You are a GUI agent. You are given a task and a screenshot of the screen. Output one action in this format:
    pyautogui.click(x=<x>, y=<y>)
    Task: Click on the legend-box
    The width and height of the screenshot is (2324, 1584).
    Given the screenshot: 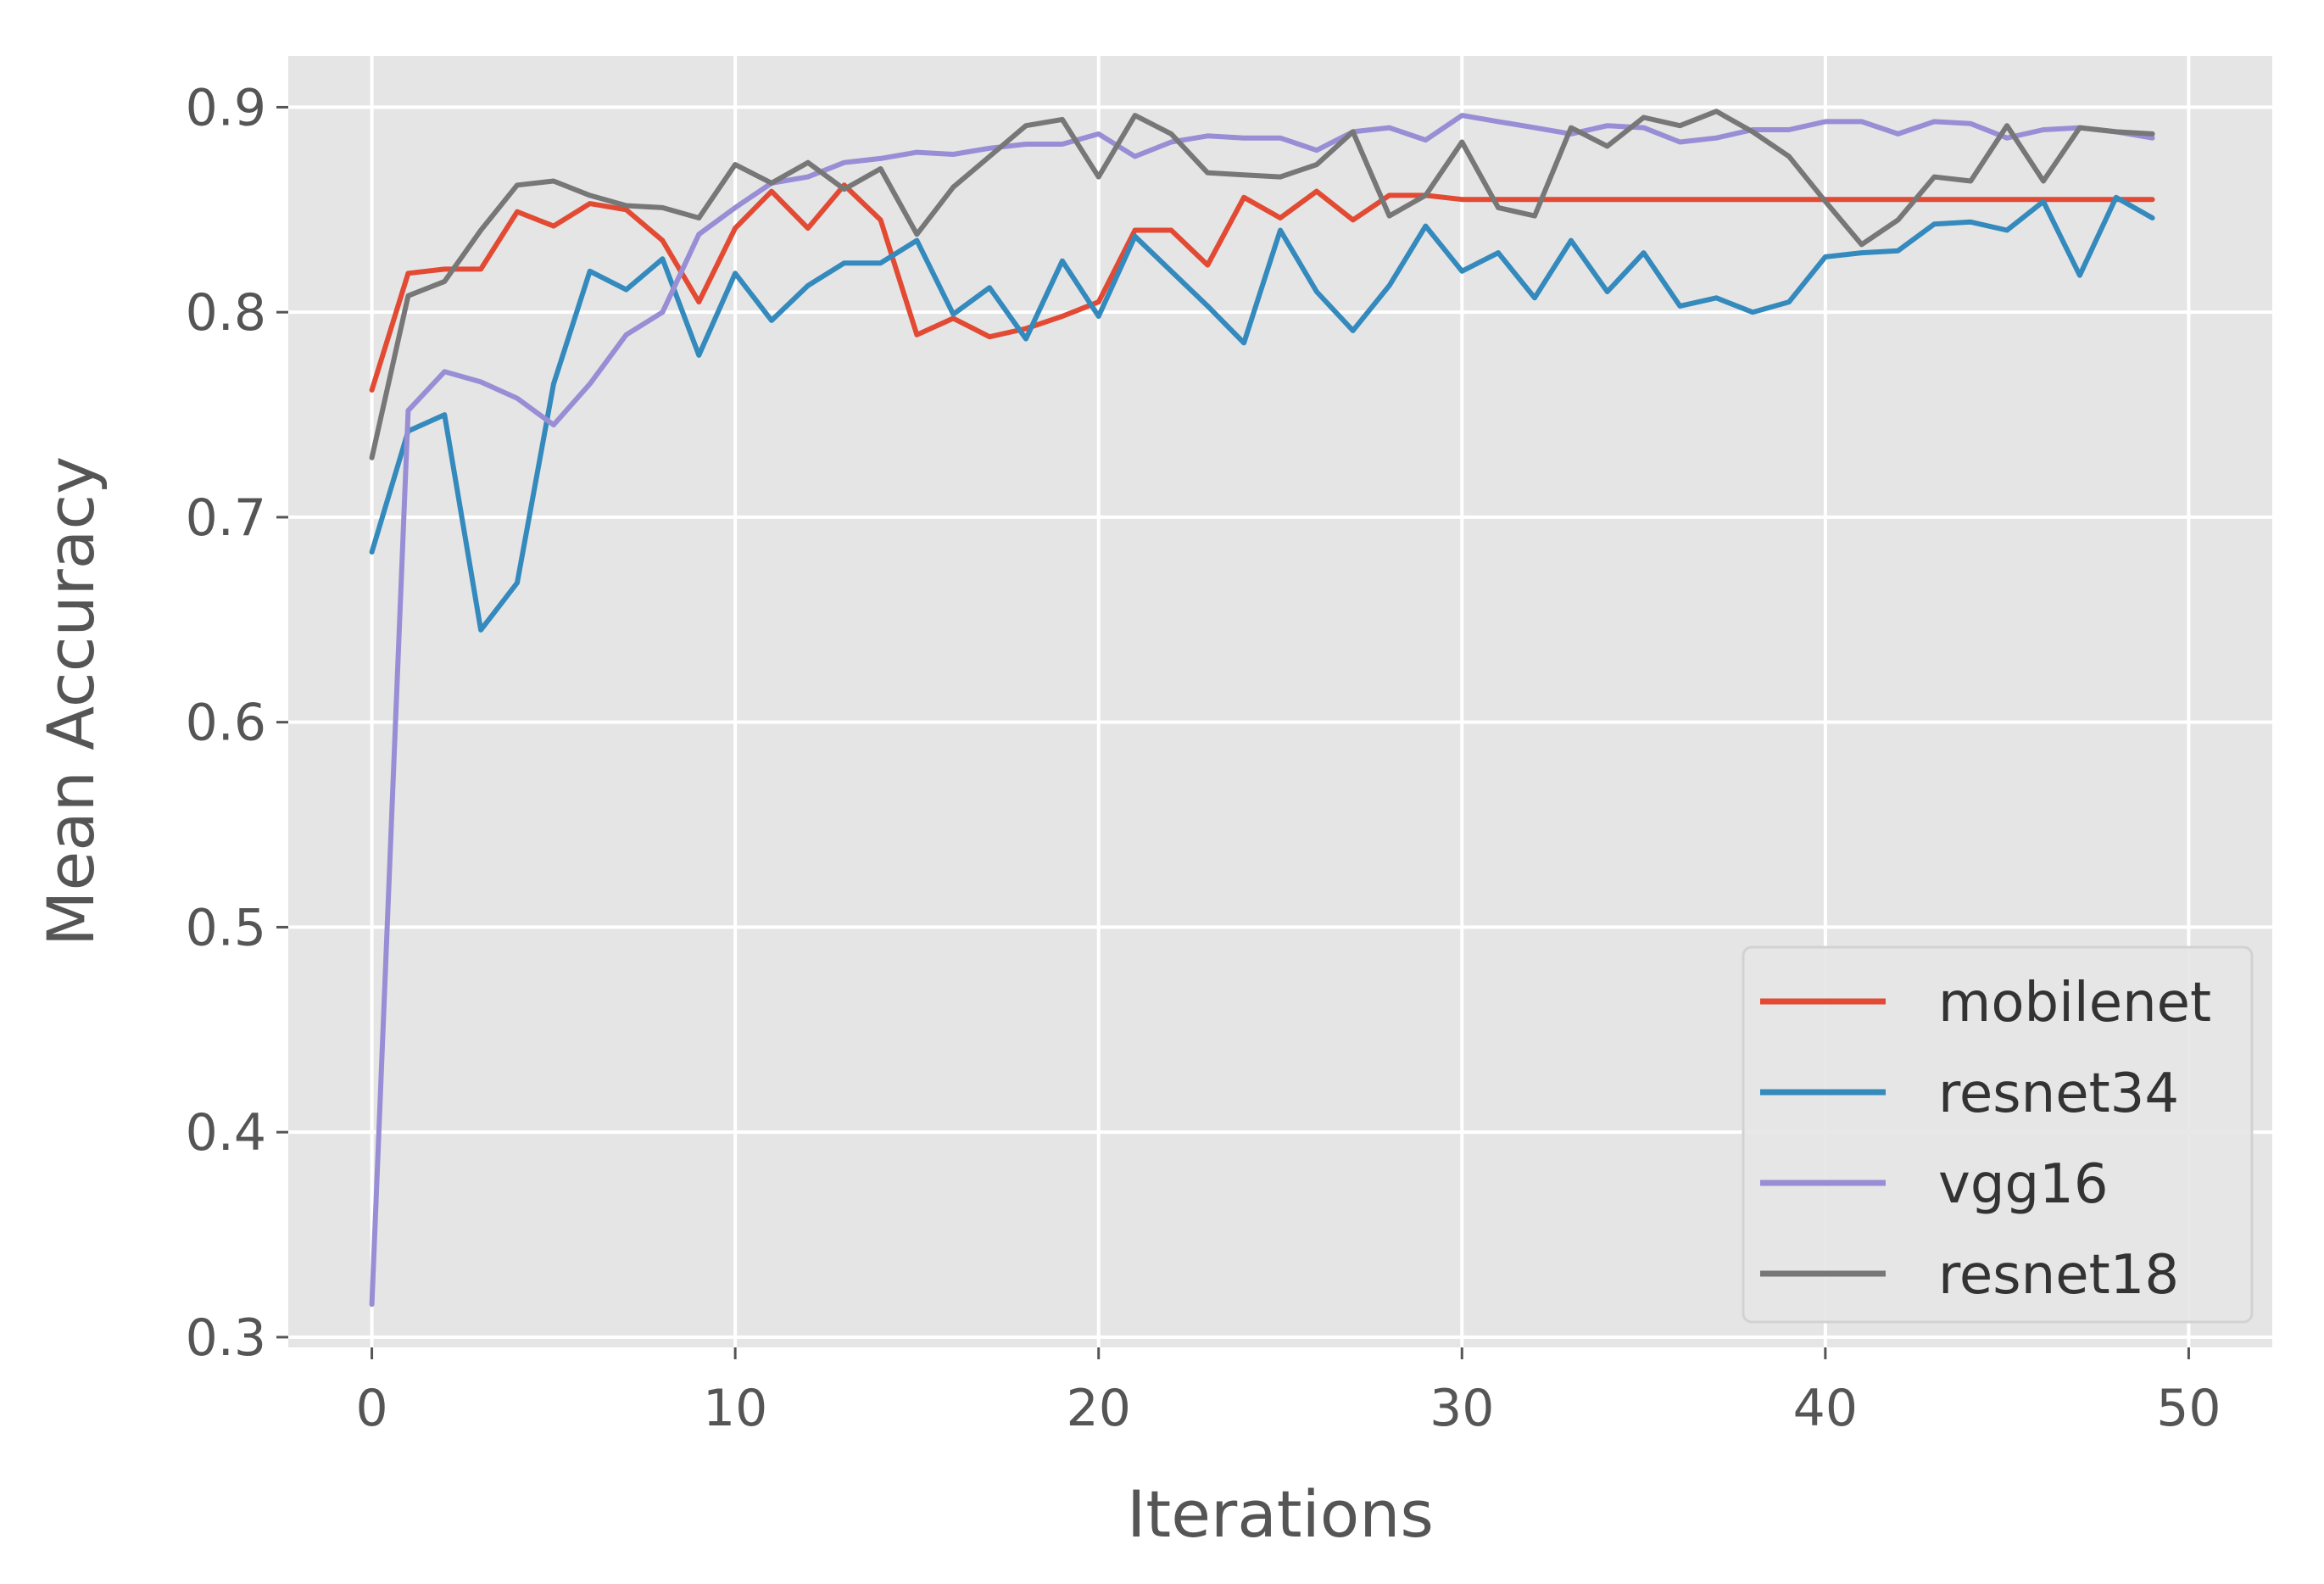 What is the action you would take?
    pyautogui.click(x=1998, y=1134)
    